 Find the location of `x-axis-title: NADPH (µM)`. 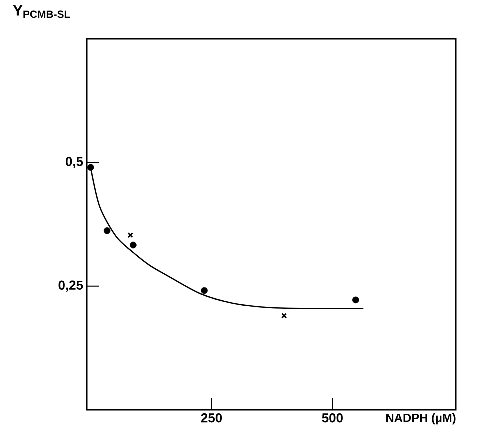

x-axis-title: NADPH (µM) is located at coordinates (421, 419).